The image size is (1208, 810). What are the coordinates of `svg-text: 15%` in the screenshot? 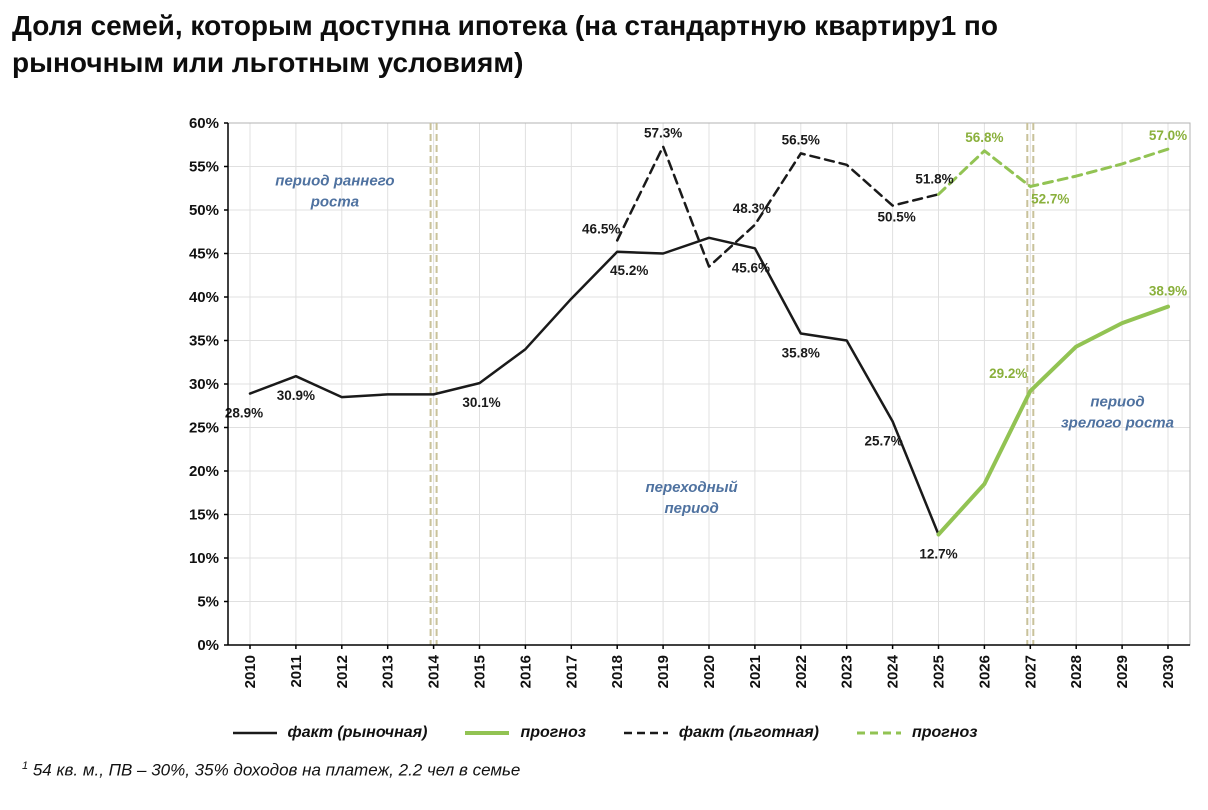 It's located at (204, 515).